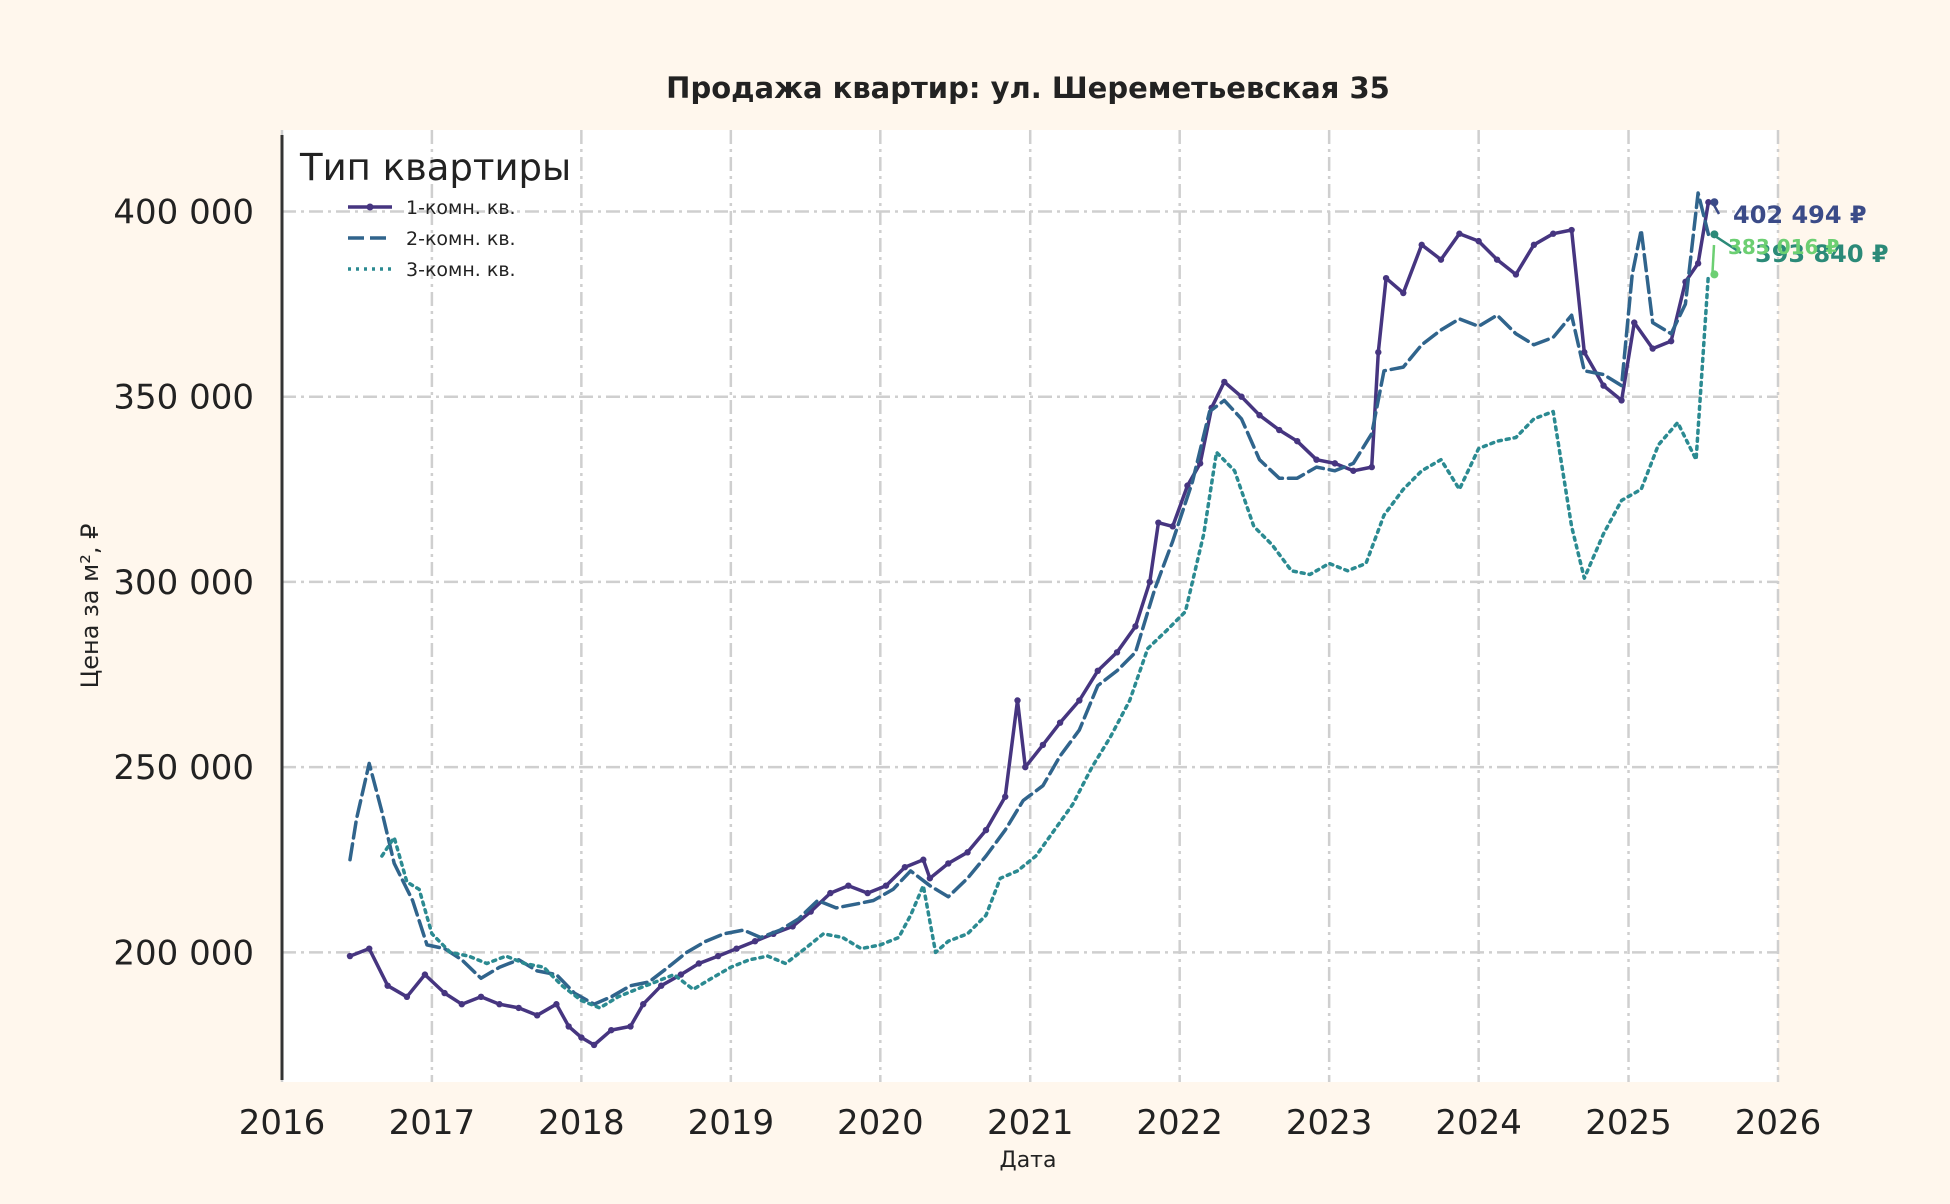 The image size is (1950, 1204). Describe the element at coordinates (183, 768) in the screenshot. I see `y-tick-label: 250 000` at that location.